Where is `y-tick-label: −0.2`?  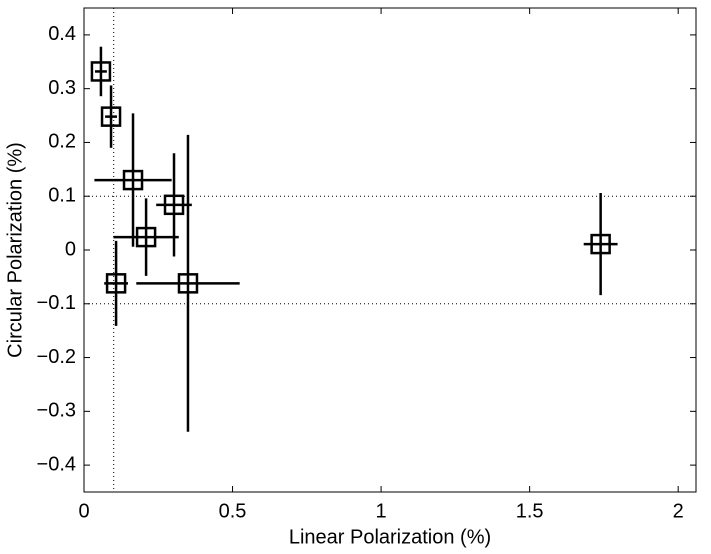
y-tick-label: −0.2 is located at coordinates (56, 357).